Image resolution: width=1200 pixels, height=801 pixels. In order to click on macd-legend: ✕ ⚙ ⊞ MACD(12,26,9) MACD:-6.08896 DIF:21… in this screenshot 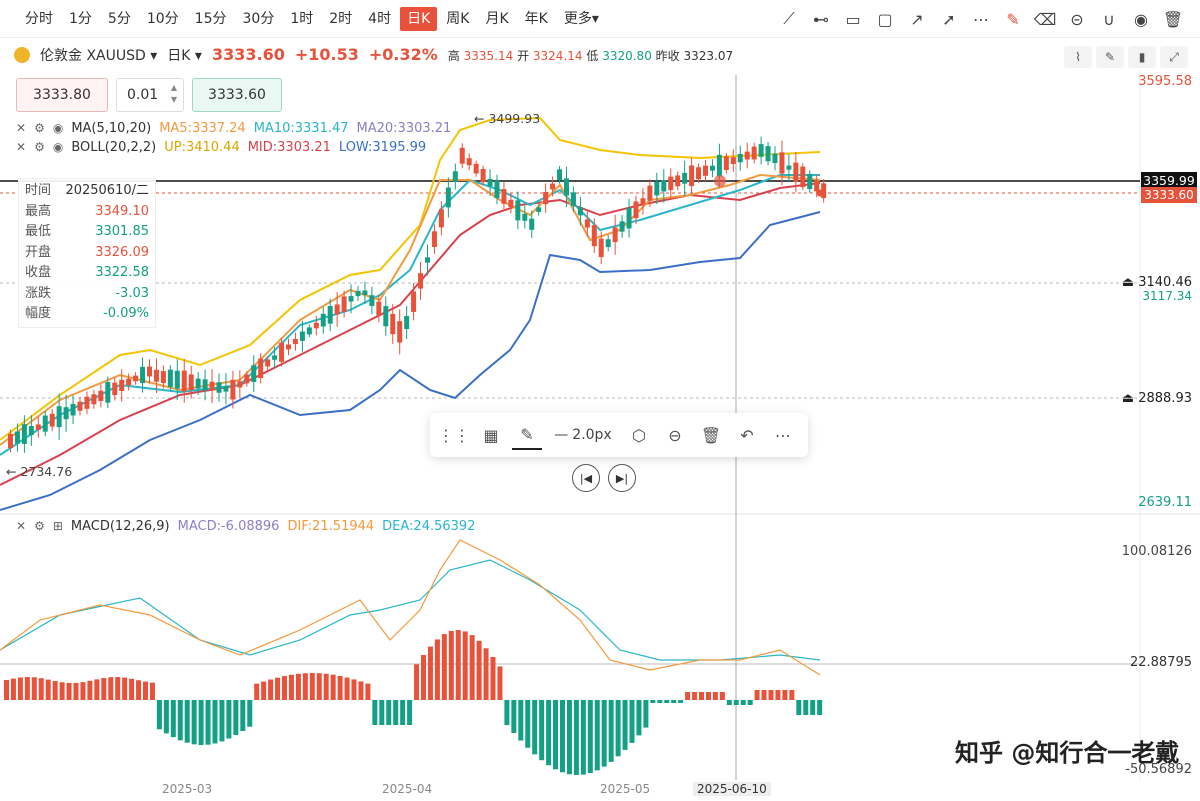, I will do `click(245, 526)`.